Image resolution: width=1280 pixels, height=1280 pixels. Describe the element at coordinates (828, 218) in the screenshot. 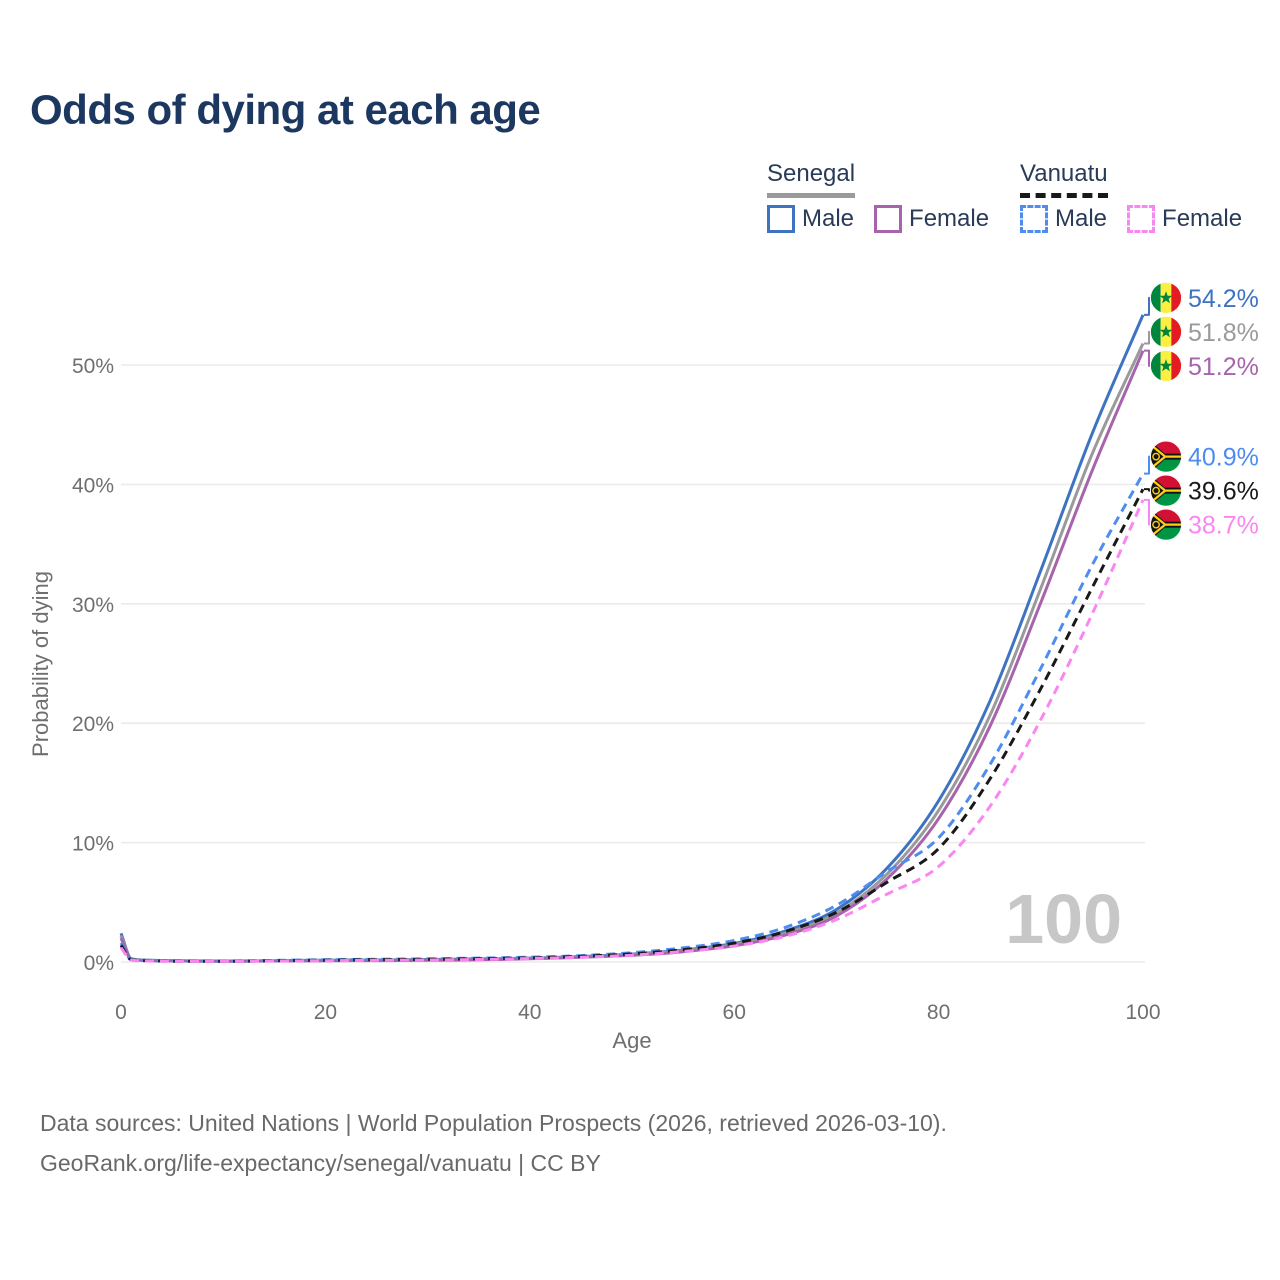

I see `legend-label-senegal-male: Male` at that location.